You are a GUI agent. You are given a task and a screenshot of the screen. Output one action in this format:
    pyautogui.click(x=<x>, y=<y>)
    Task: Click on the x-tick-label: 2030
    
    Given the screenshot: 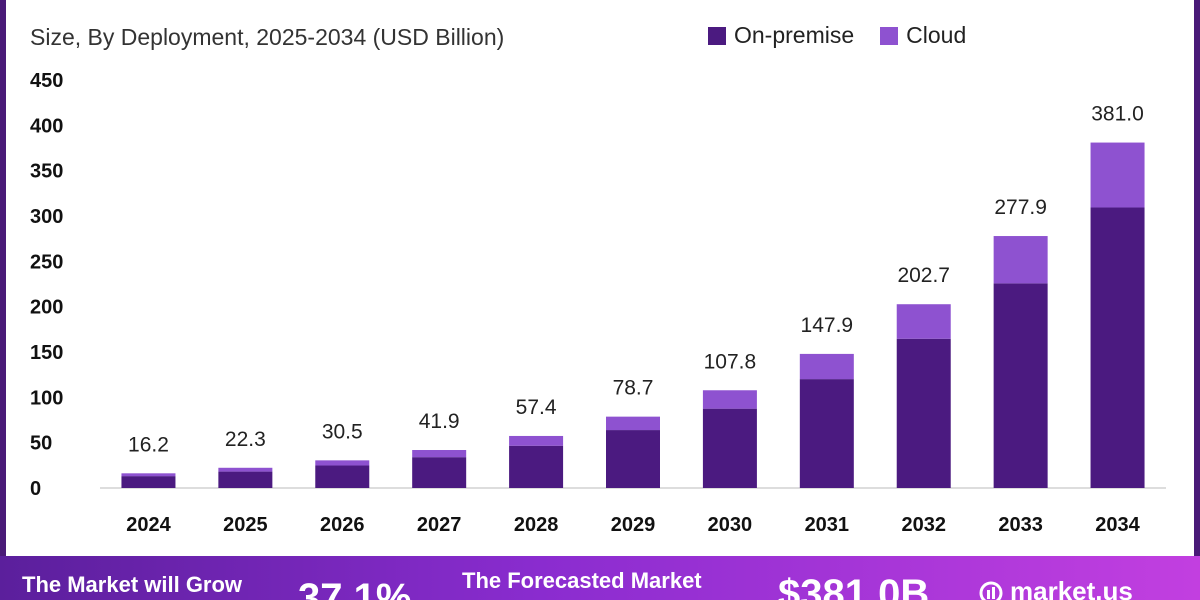 What is the action you would take?
    pyautogui.click(x=730, y=525)
    